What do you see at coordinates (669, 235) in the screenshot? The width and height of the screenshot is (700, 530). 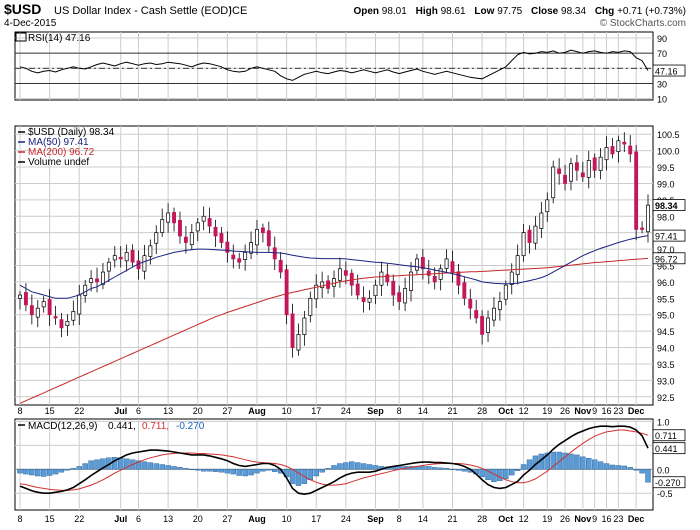 I see `price-tag-1-box` at bounding box center [669, 235].